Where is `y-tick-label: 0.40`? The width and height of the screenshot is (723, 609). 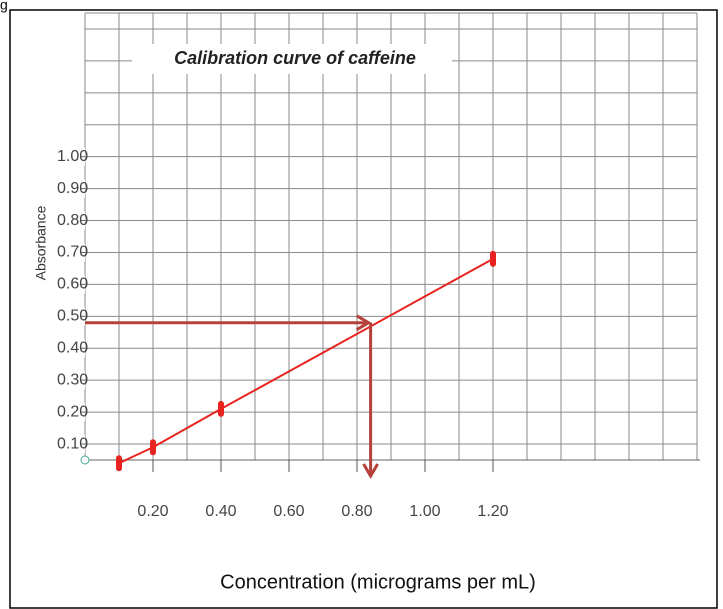
y-tick-label: 0.40 is located at coordinates (72, 347).